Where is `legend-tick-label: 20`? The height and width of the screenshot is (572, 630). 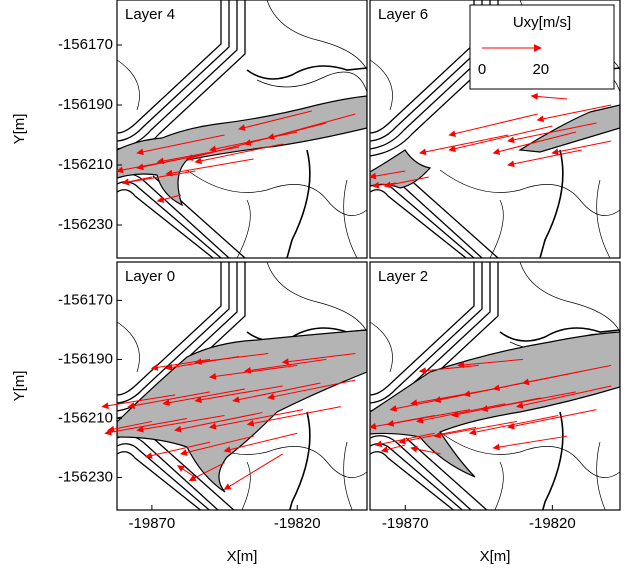 legend-tick-label: 20 is located at coordinates (540, 69).